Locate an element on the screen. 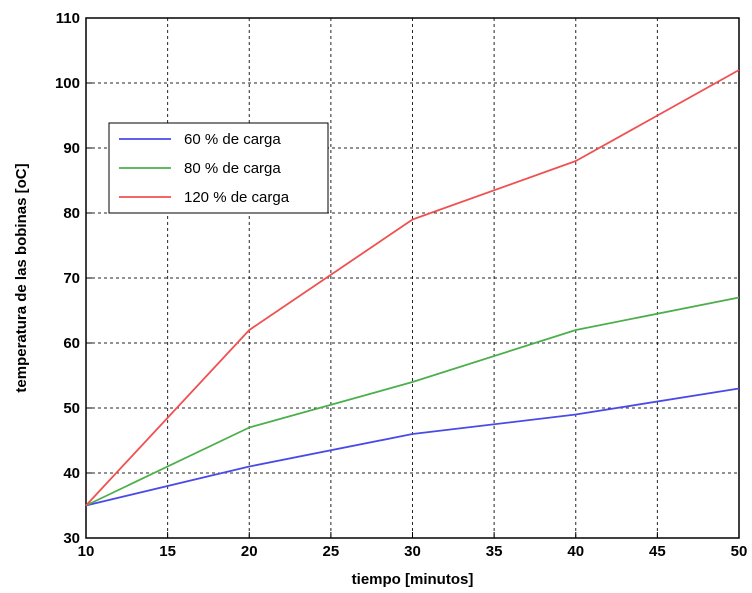 This screenshot has height=593, width=752. legend-label: 120 % de carga is located at coordinates (237, 197).